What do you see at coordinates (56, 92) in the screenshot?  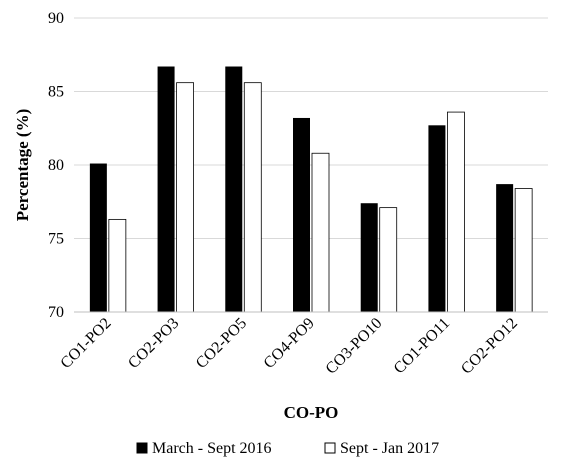 I see `y-tick-label: 85` at bounding box center [56, 92].